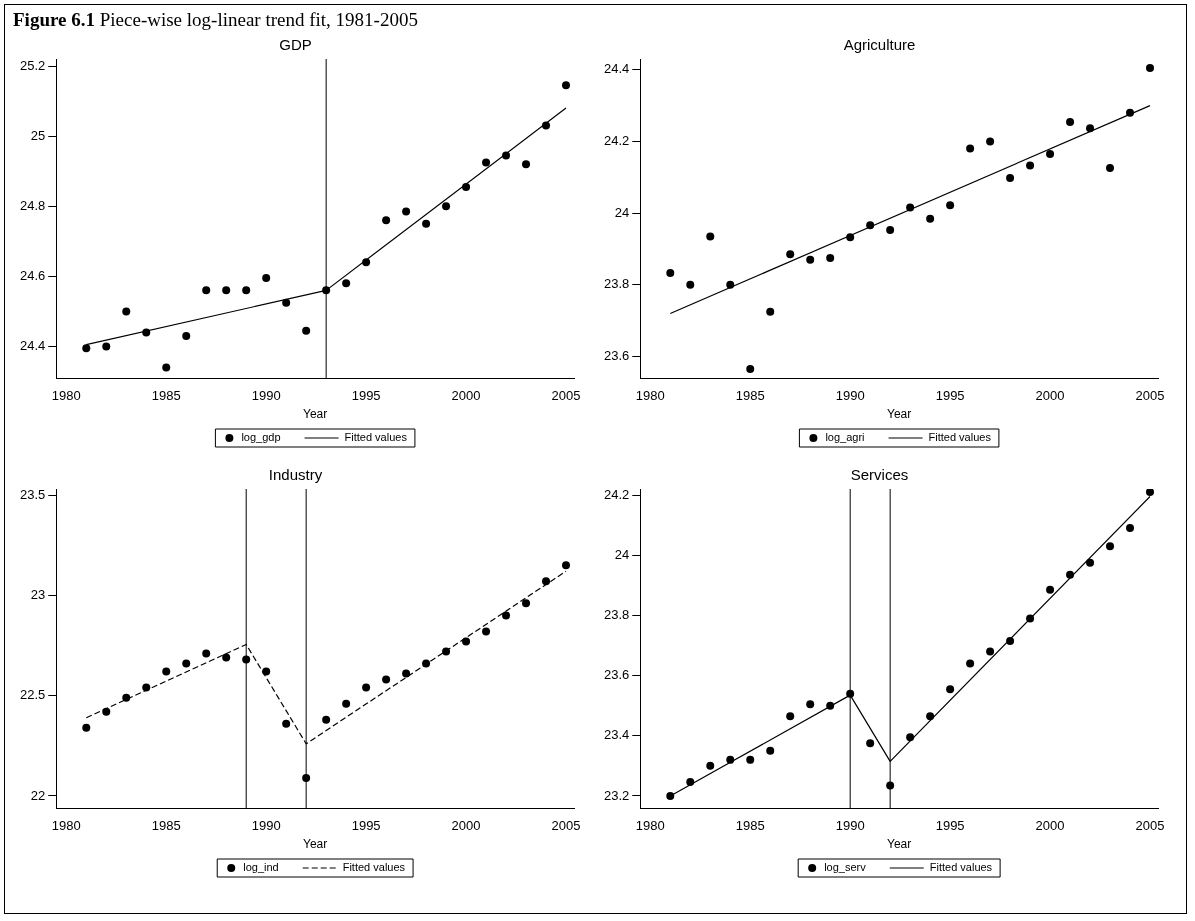  What do you see at coordinates (616, 795) in the screenshot?
I see `y-tick-label: 23.2` at bounding box center [616, 795].